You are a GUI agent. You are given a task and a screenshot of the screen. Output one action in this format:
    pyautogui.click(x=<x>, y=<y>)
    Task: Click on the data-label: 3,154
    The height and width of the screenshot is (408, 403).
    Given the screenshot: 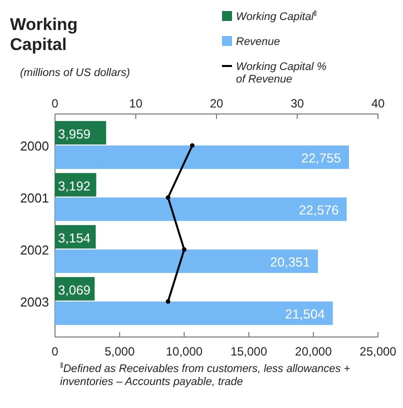 What is the action you would take?
    pyautogui.click(x=74, y=238)
    